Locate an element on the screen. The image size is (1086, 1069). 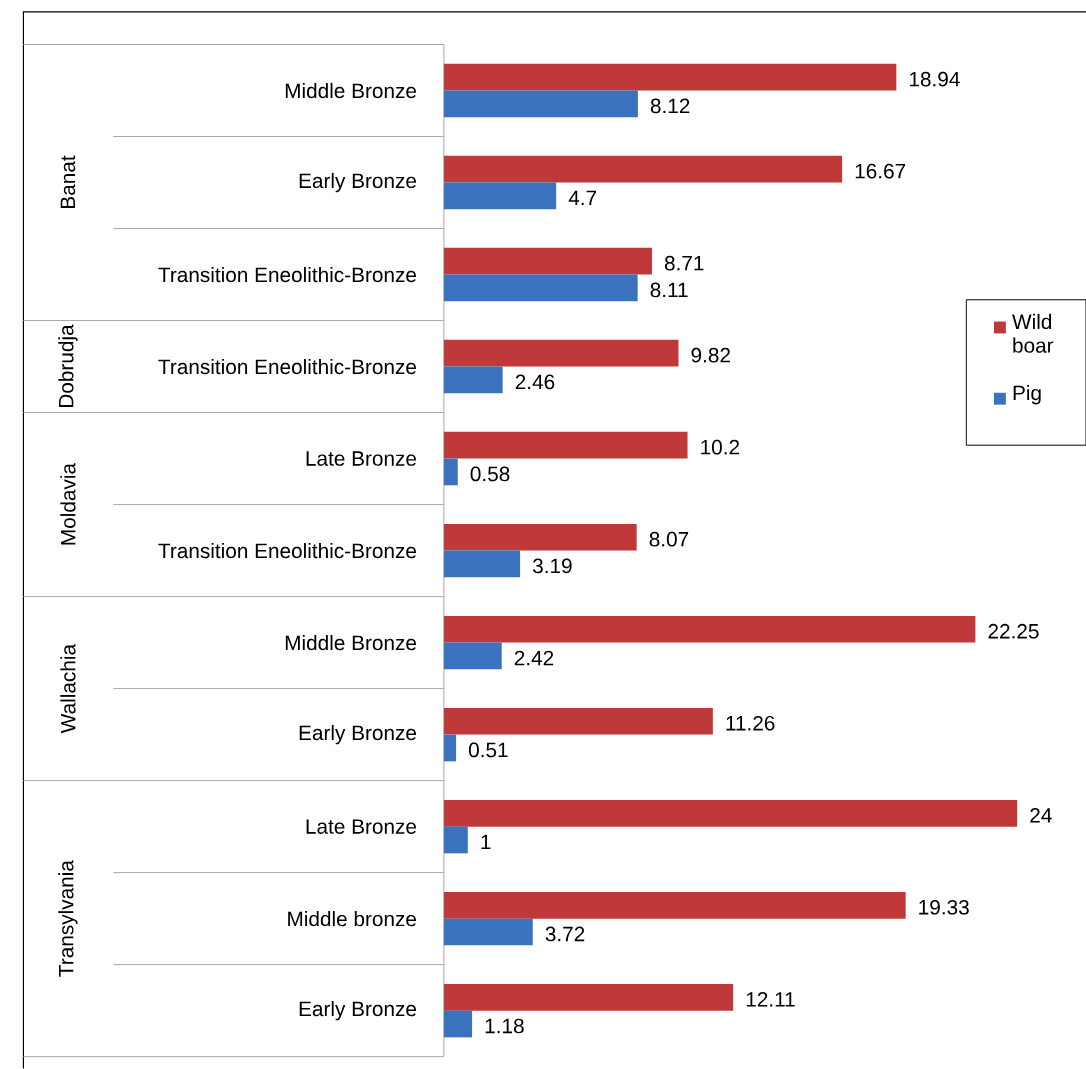
data-label: 3.19 is located at coordinates (552, 566).